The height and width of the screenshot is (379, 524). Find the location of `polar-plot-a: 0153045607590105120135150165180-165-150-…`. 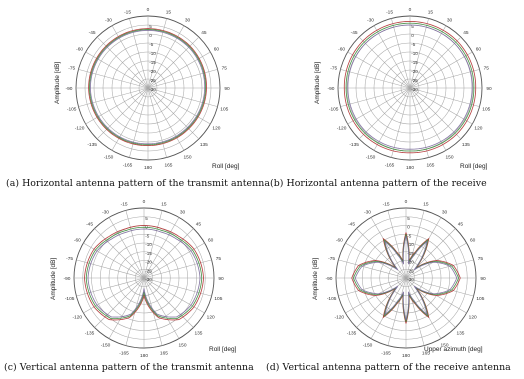

polar-plot-a: 0153045607590105120135150165180-165-150-… is located at coordinates (148, 89).